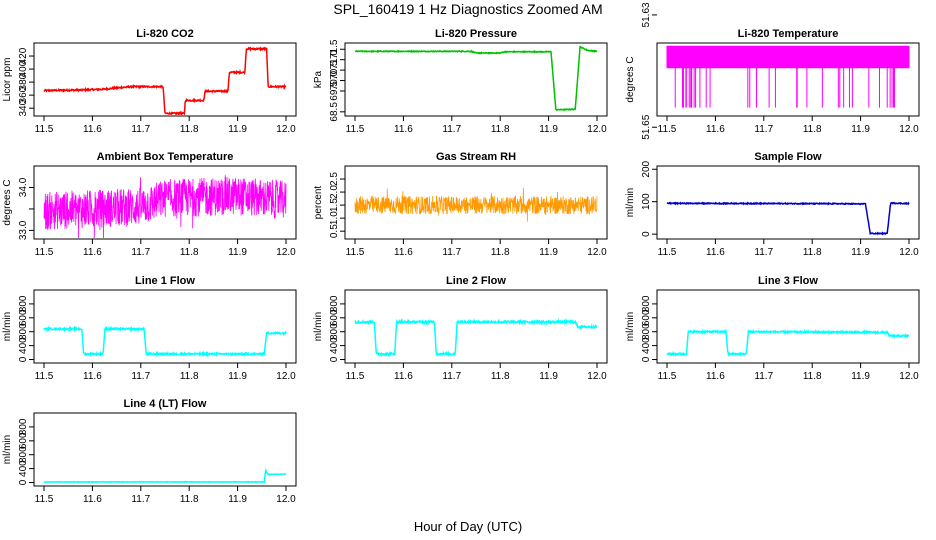 Image resolution: width=936 pixels, height=540 pixels. Describe the element at coordinates (164, 34) in the screenshot. I see `panel-title: Li-820 CO2` at that location.